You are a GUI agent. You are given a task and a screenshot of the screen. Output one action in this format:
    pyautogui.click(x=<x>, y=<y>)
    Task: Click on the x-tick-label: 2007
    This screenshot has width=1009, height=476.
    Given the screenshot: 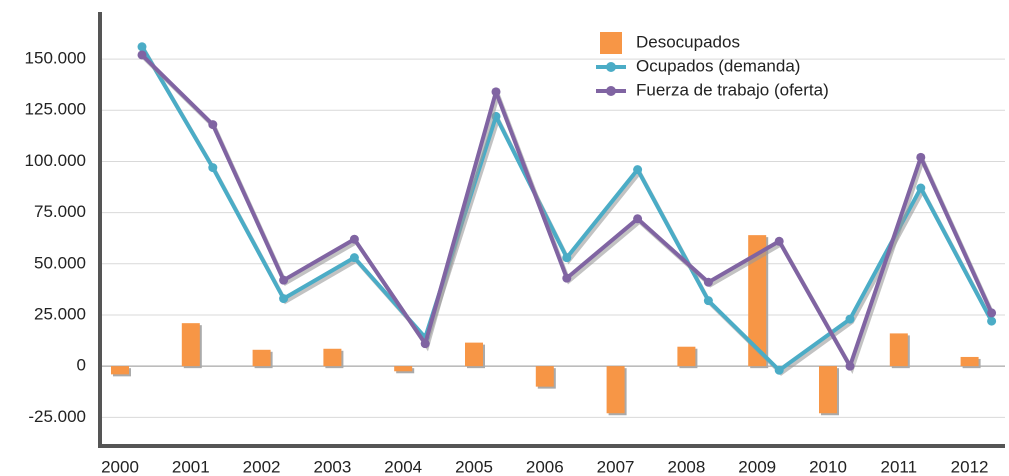 What is the action you would take?
    pyautogui.click(x=616, y=466)
    